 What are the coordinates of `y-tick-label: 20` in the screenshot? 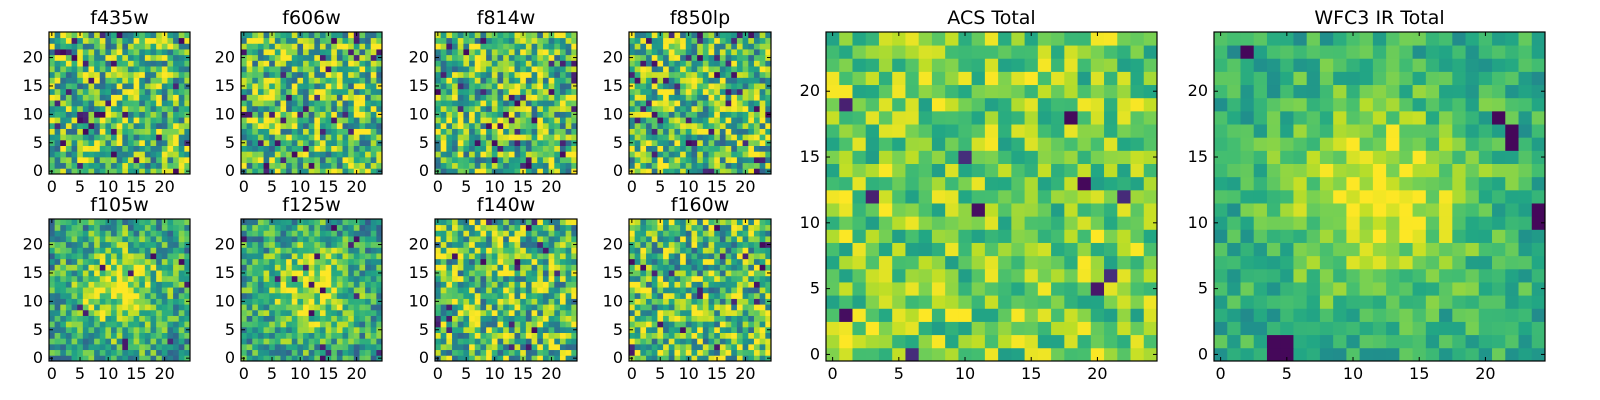 It's located at (33, 244).